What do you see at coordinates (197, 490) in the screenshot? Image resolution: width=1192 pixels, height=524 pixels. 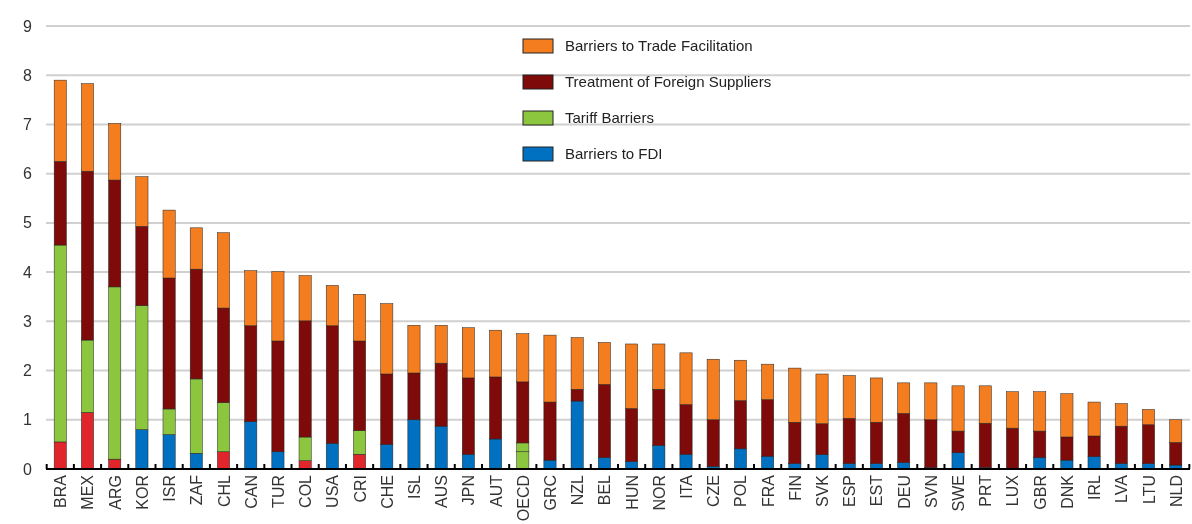 I see `x-tick-label: ZAF` at bounding box center [197, 490].